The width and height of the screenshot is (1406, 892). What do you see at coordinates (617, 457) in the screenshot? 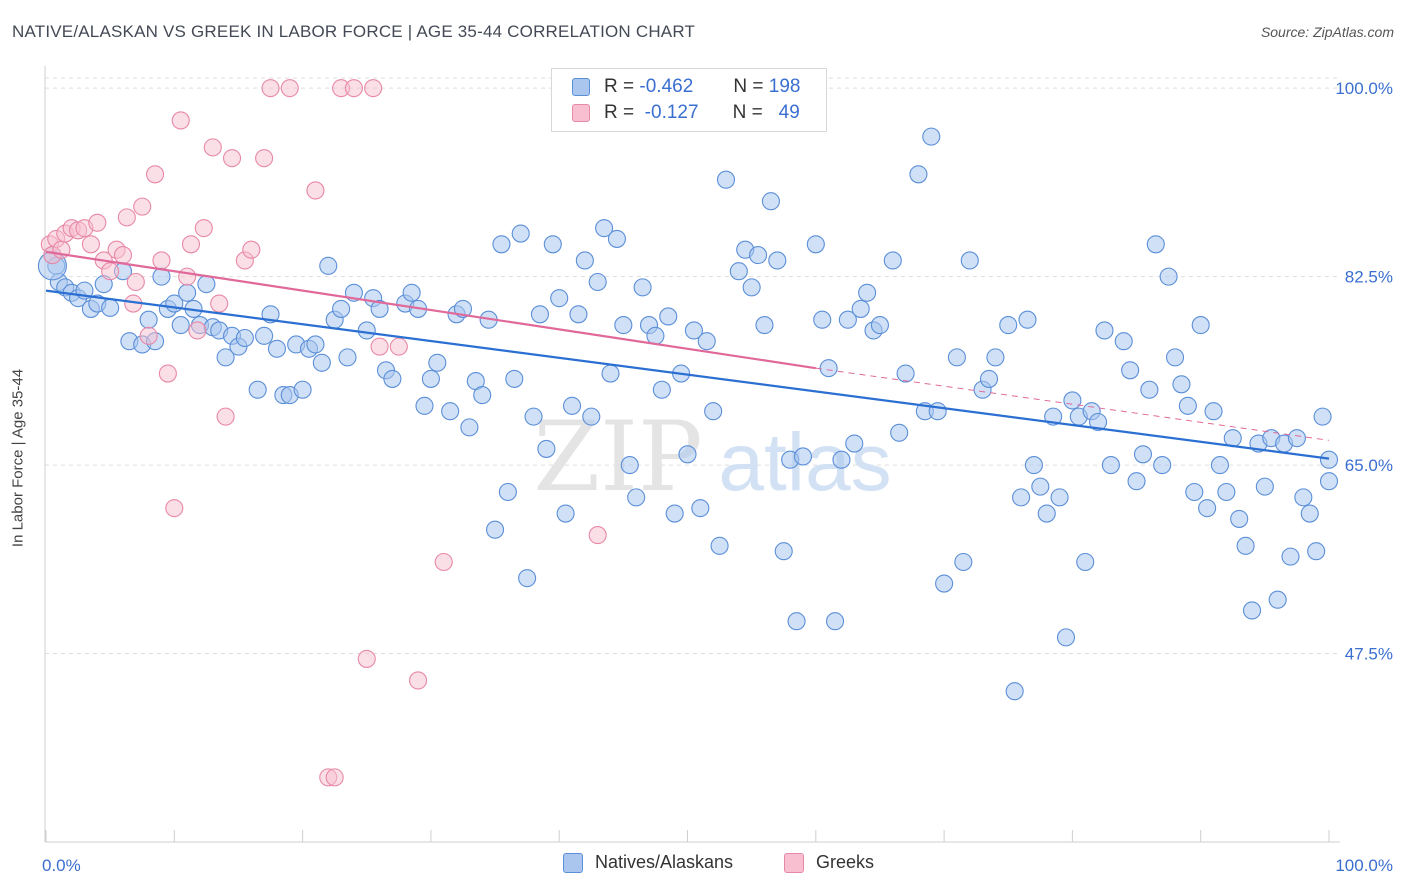
I see `watermark-zip: ZIP` at bounding box center [617, 457].